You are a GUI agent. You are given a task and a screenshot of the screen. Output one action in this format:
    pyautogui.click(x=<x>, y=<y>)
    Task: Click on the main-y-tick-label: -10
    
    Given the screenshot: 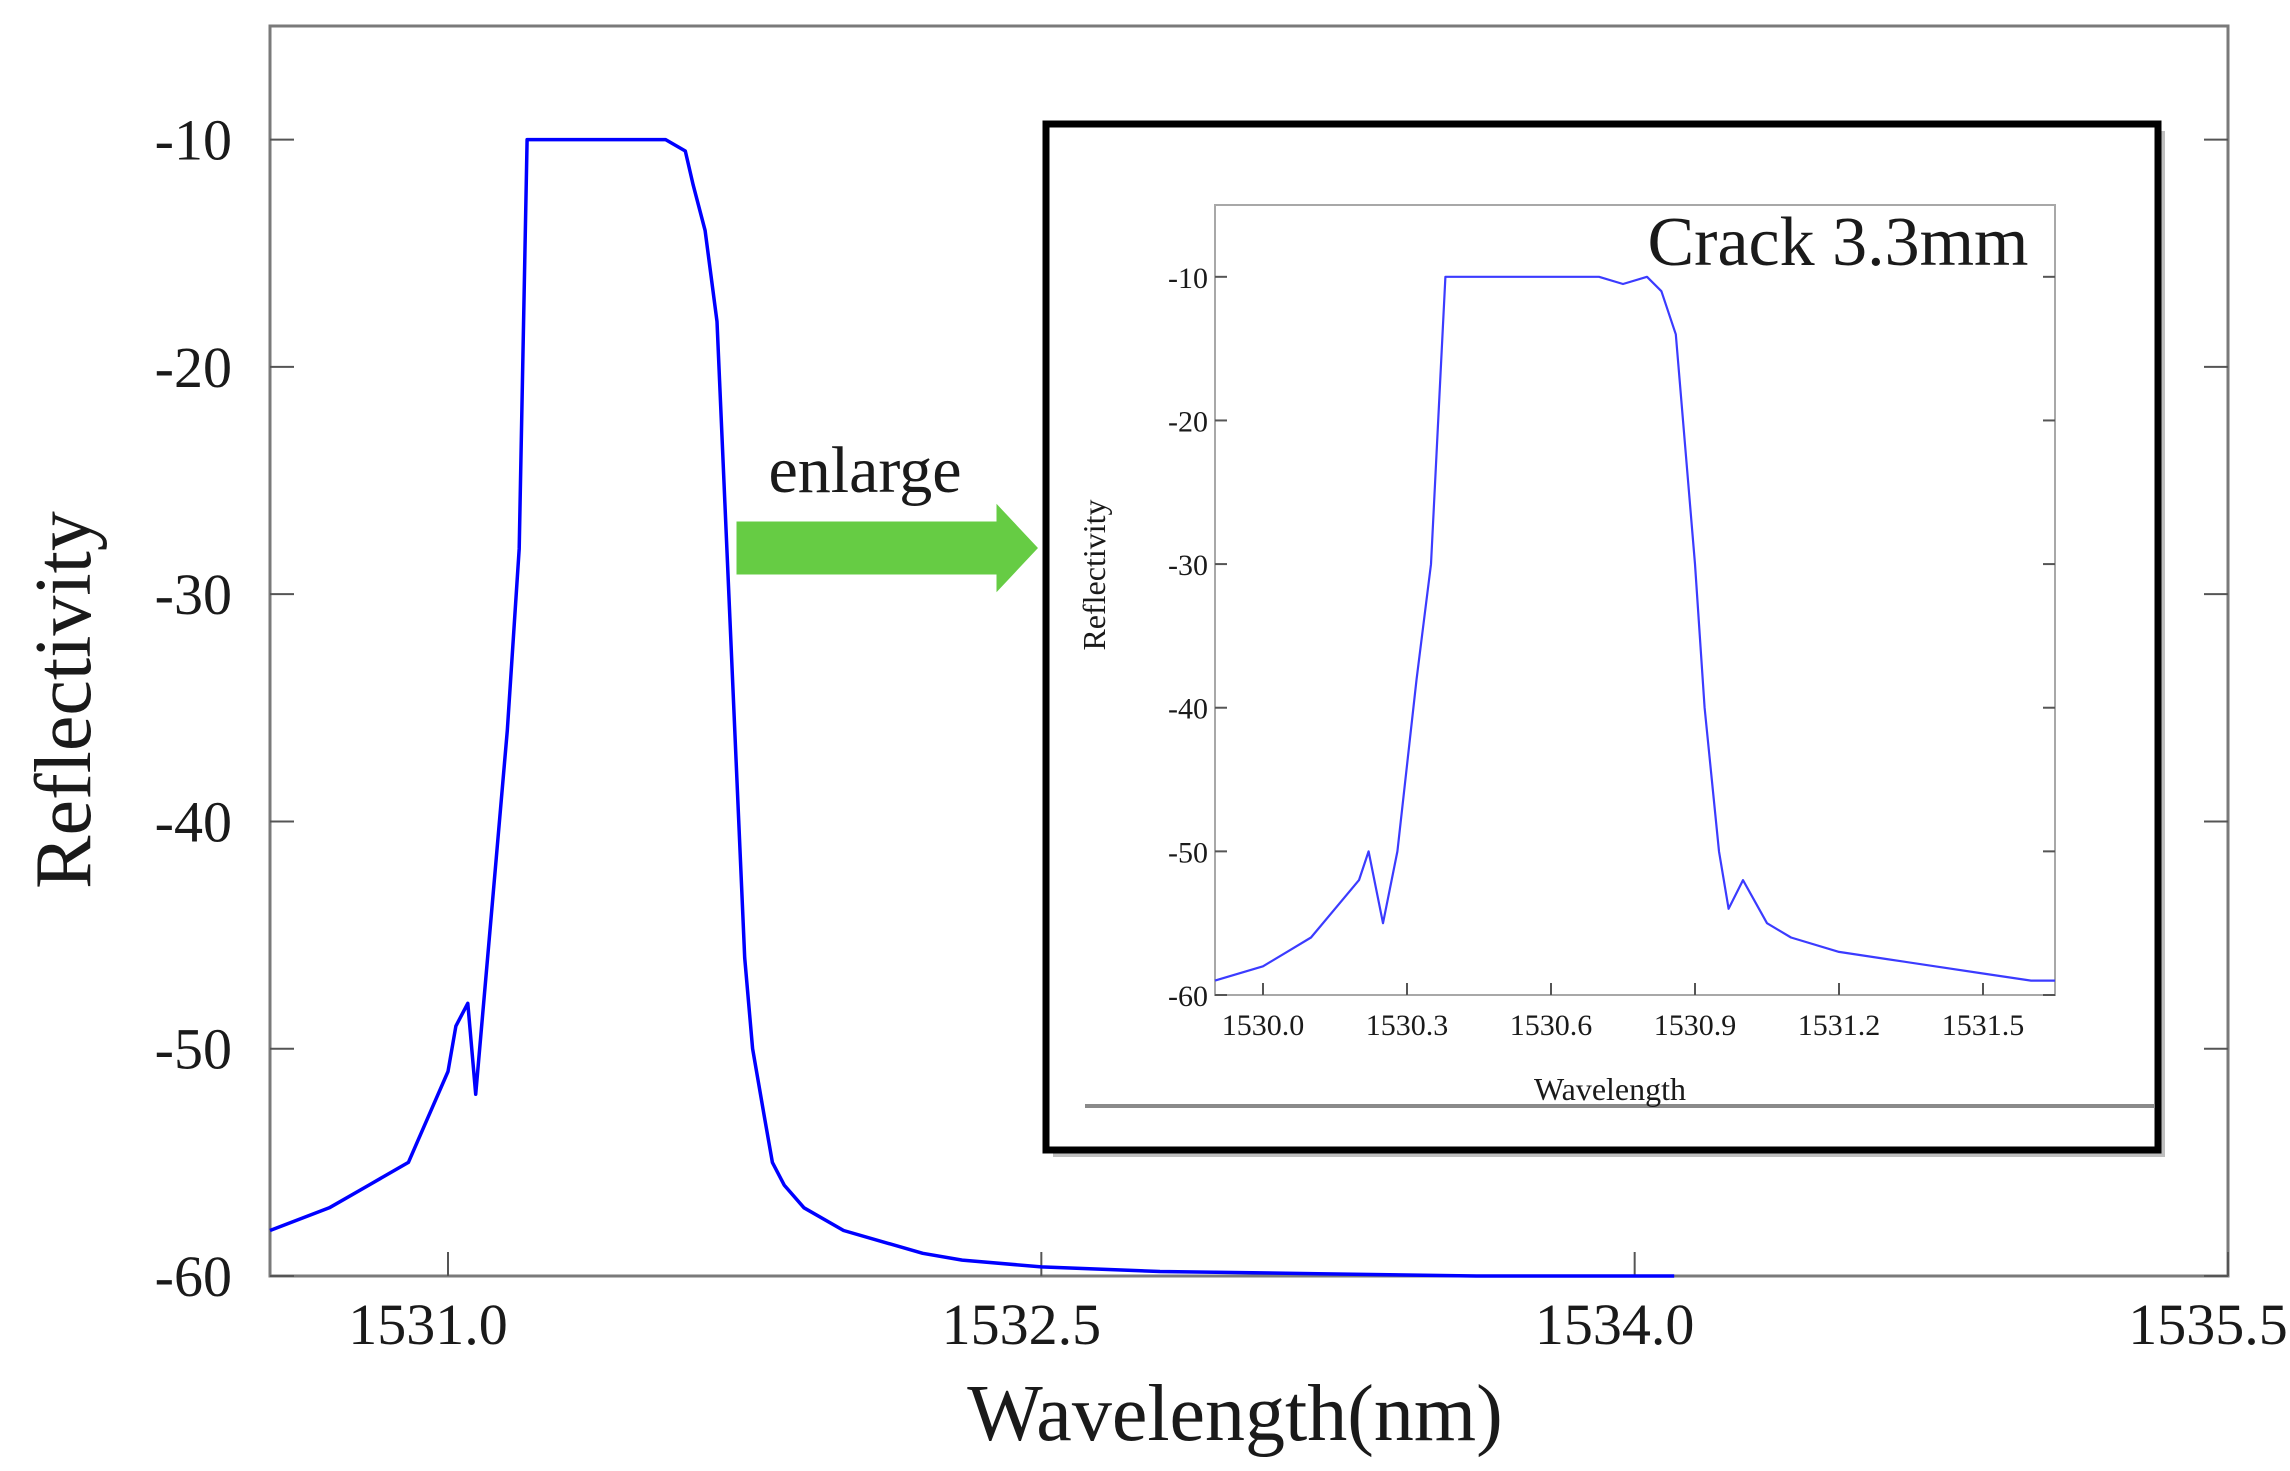 What is the action you would take?
    pyautogui.click(x=193, y=140)
    